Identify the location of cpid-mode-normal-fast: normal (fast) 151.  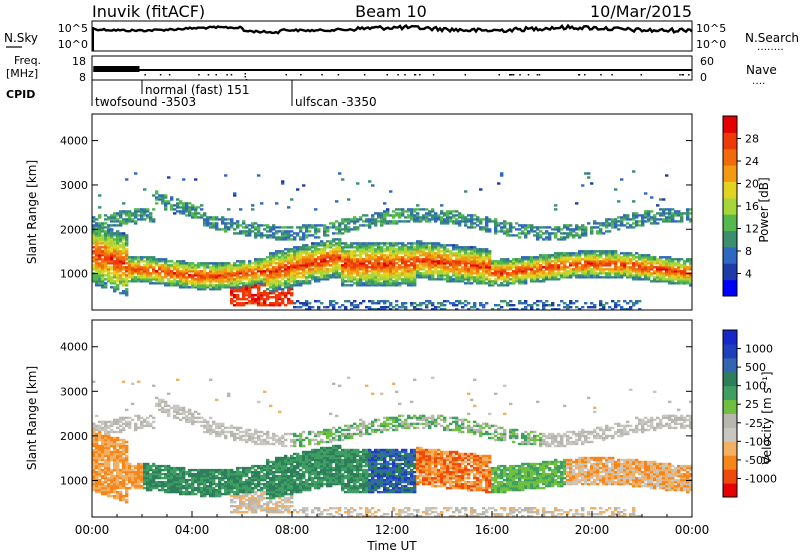
(197, 90).